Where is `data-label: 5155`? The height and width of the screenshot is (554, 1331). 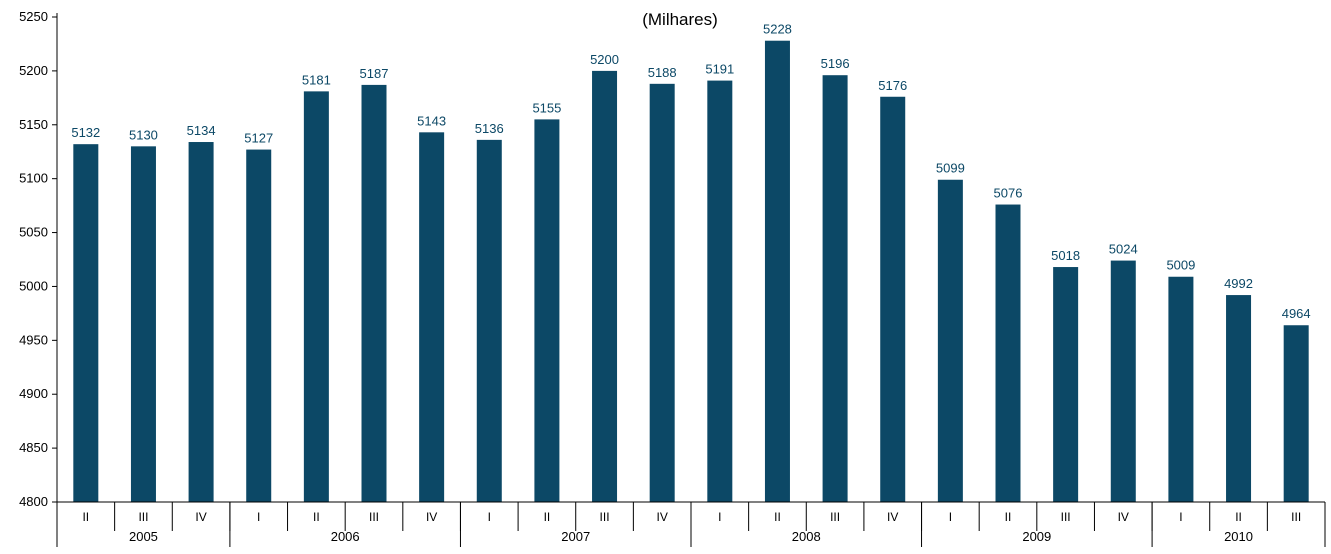
data-label: 5155 is located at coordinates (546, 107).